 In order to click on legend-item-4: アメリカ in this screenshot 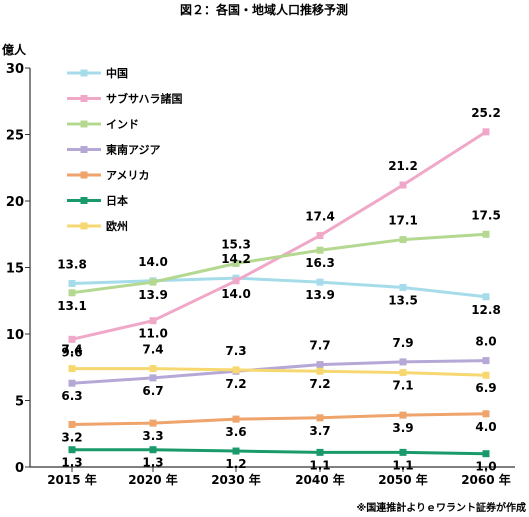, I will do `click(108, 175)`.